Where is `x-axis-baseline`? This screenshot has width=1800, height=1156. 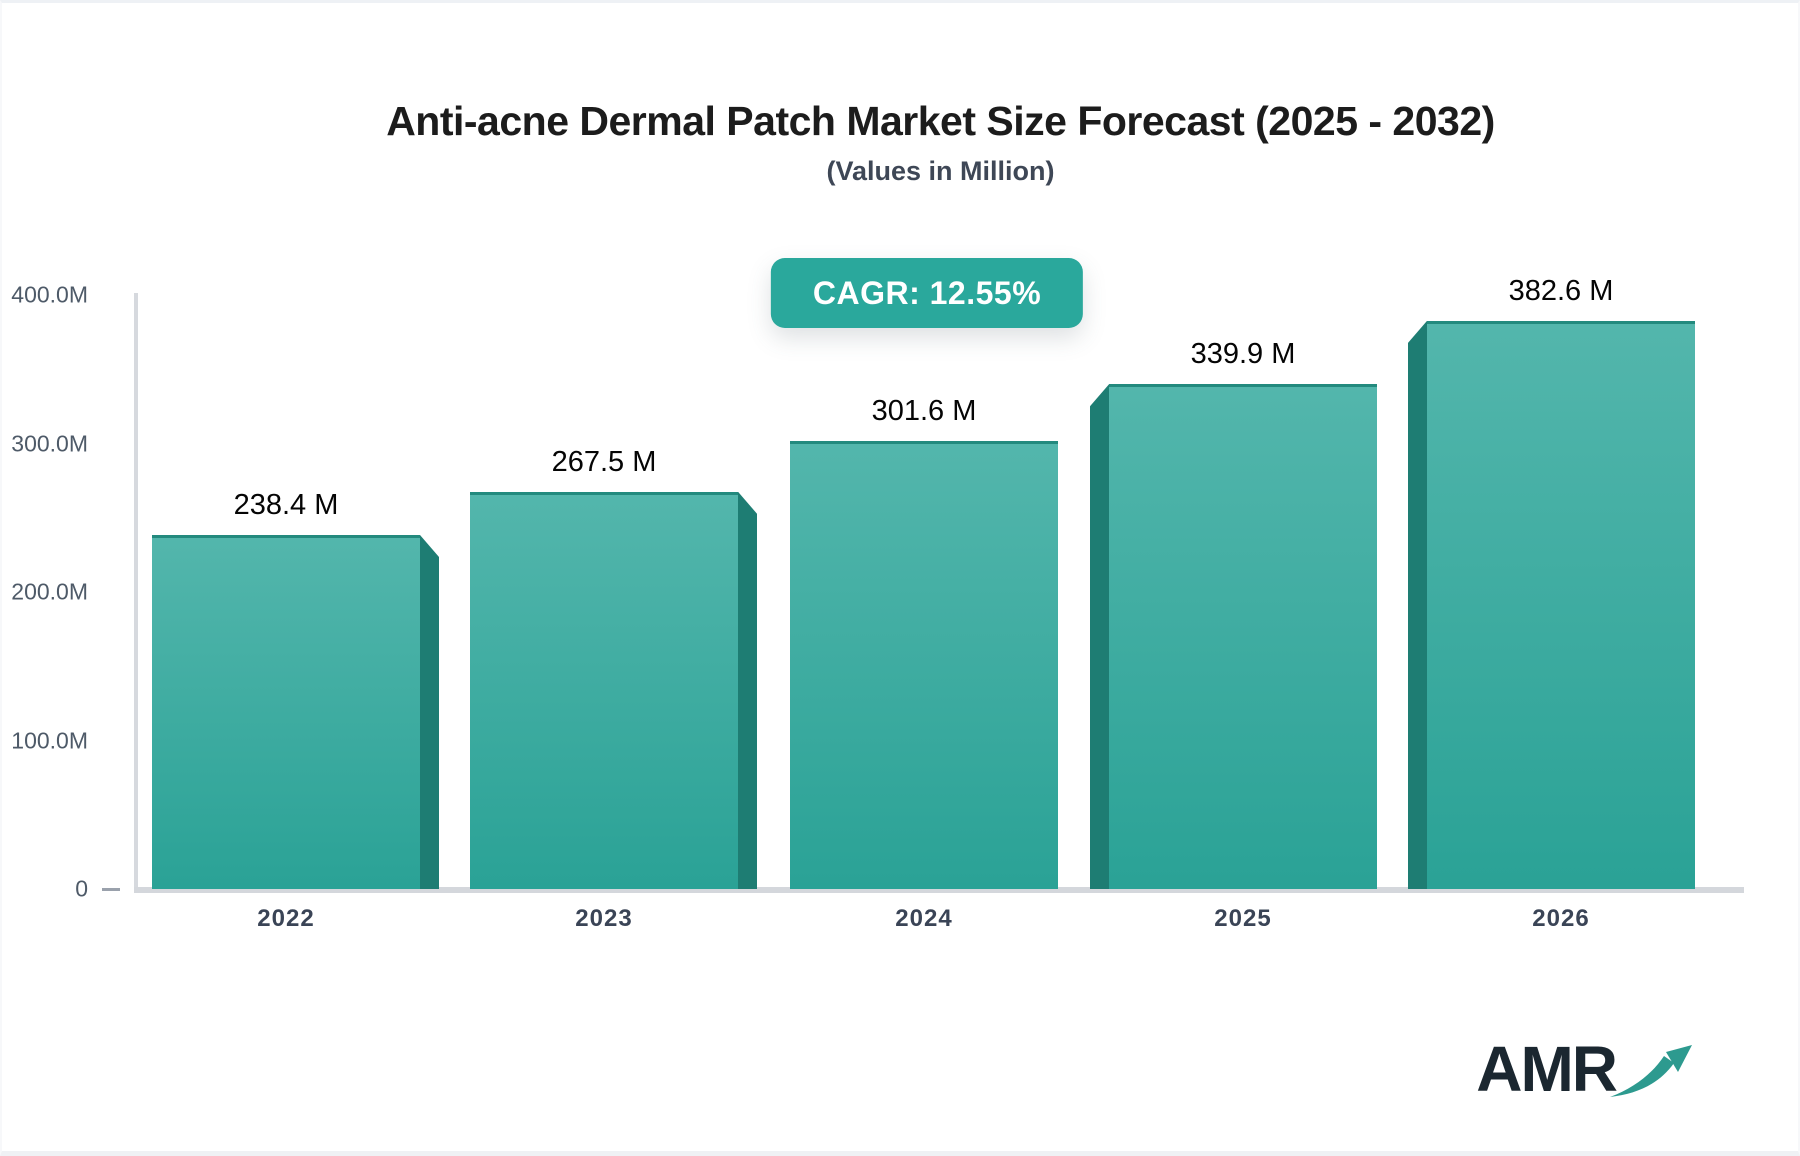
x-axis-baseline is located at coordinates (939, 890).